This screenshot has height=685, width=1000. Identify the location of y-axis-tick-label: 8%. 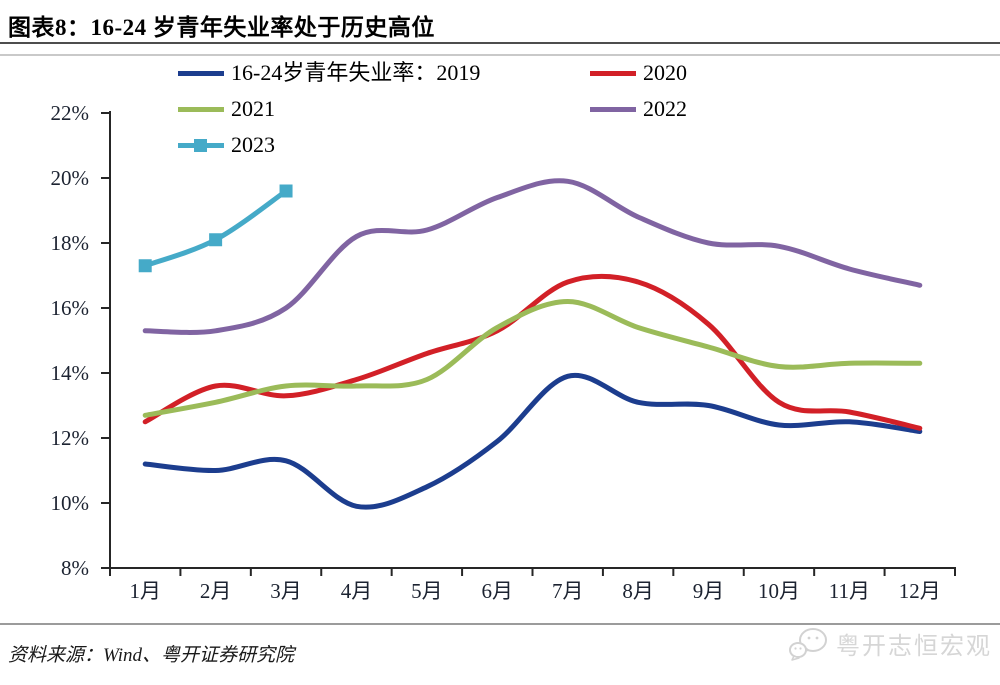
(75, 568).